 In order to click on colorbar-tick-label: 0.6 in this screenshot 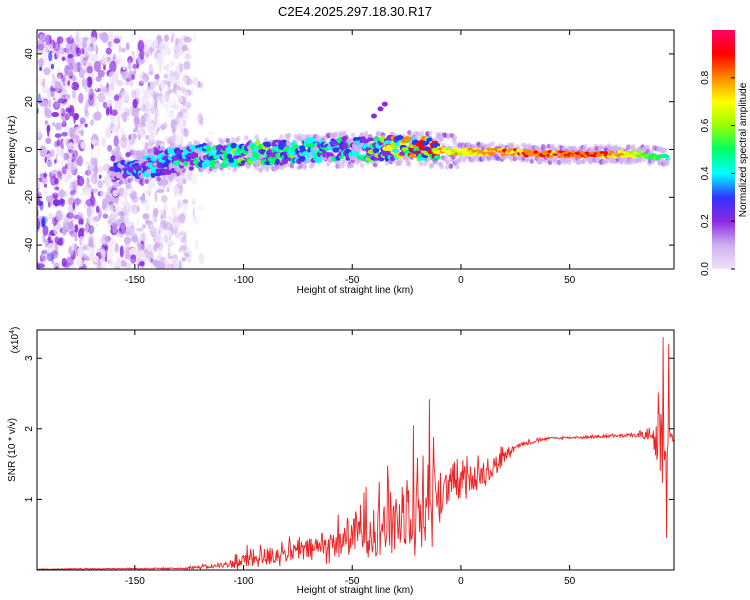, I will do `click(705, 125)`.